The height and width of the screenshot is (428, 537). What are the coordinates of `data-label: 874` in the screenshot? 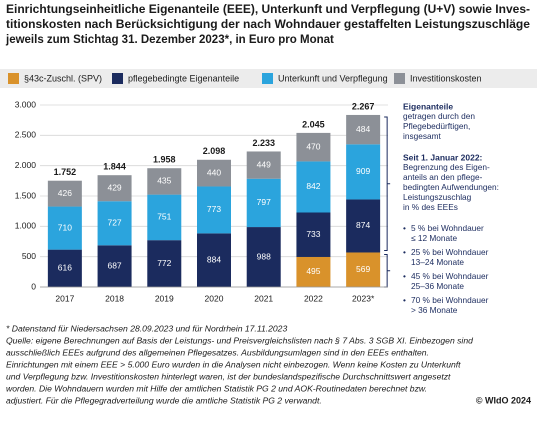 It's located at (363, 225).